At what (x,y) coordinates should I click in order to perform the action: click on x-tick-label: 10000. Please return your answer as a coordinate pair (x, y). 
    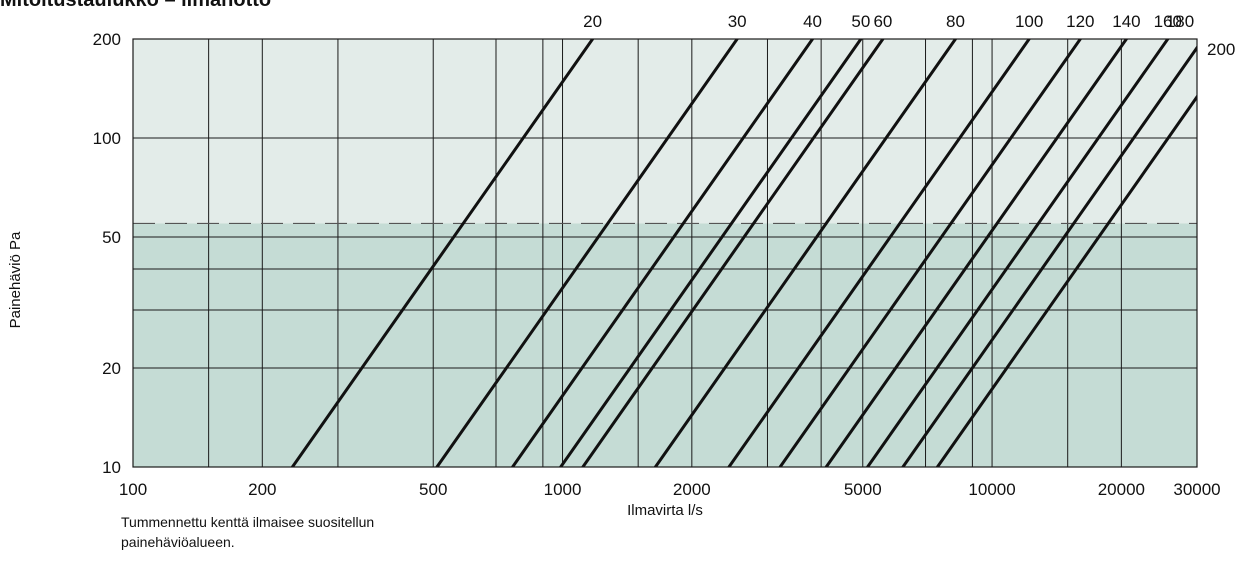
    Looking at the image, I should click on (991, 489).